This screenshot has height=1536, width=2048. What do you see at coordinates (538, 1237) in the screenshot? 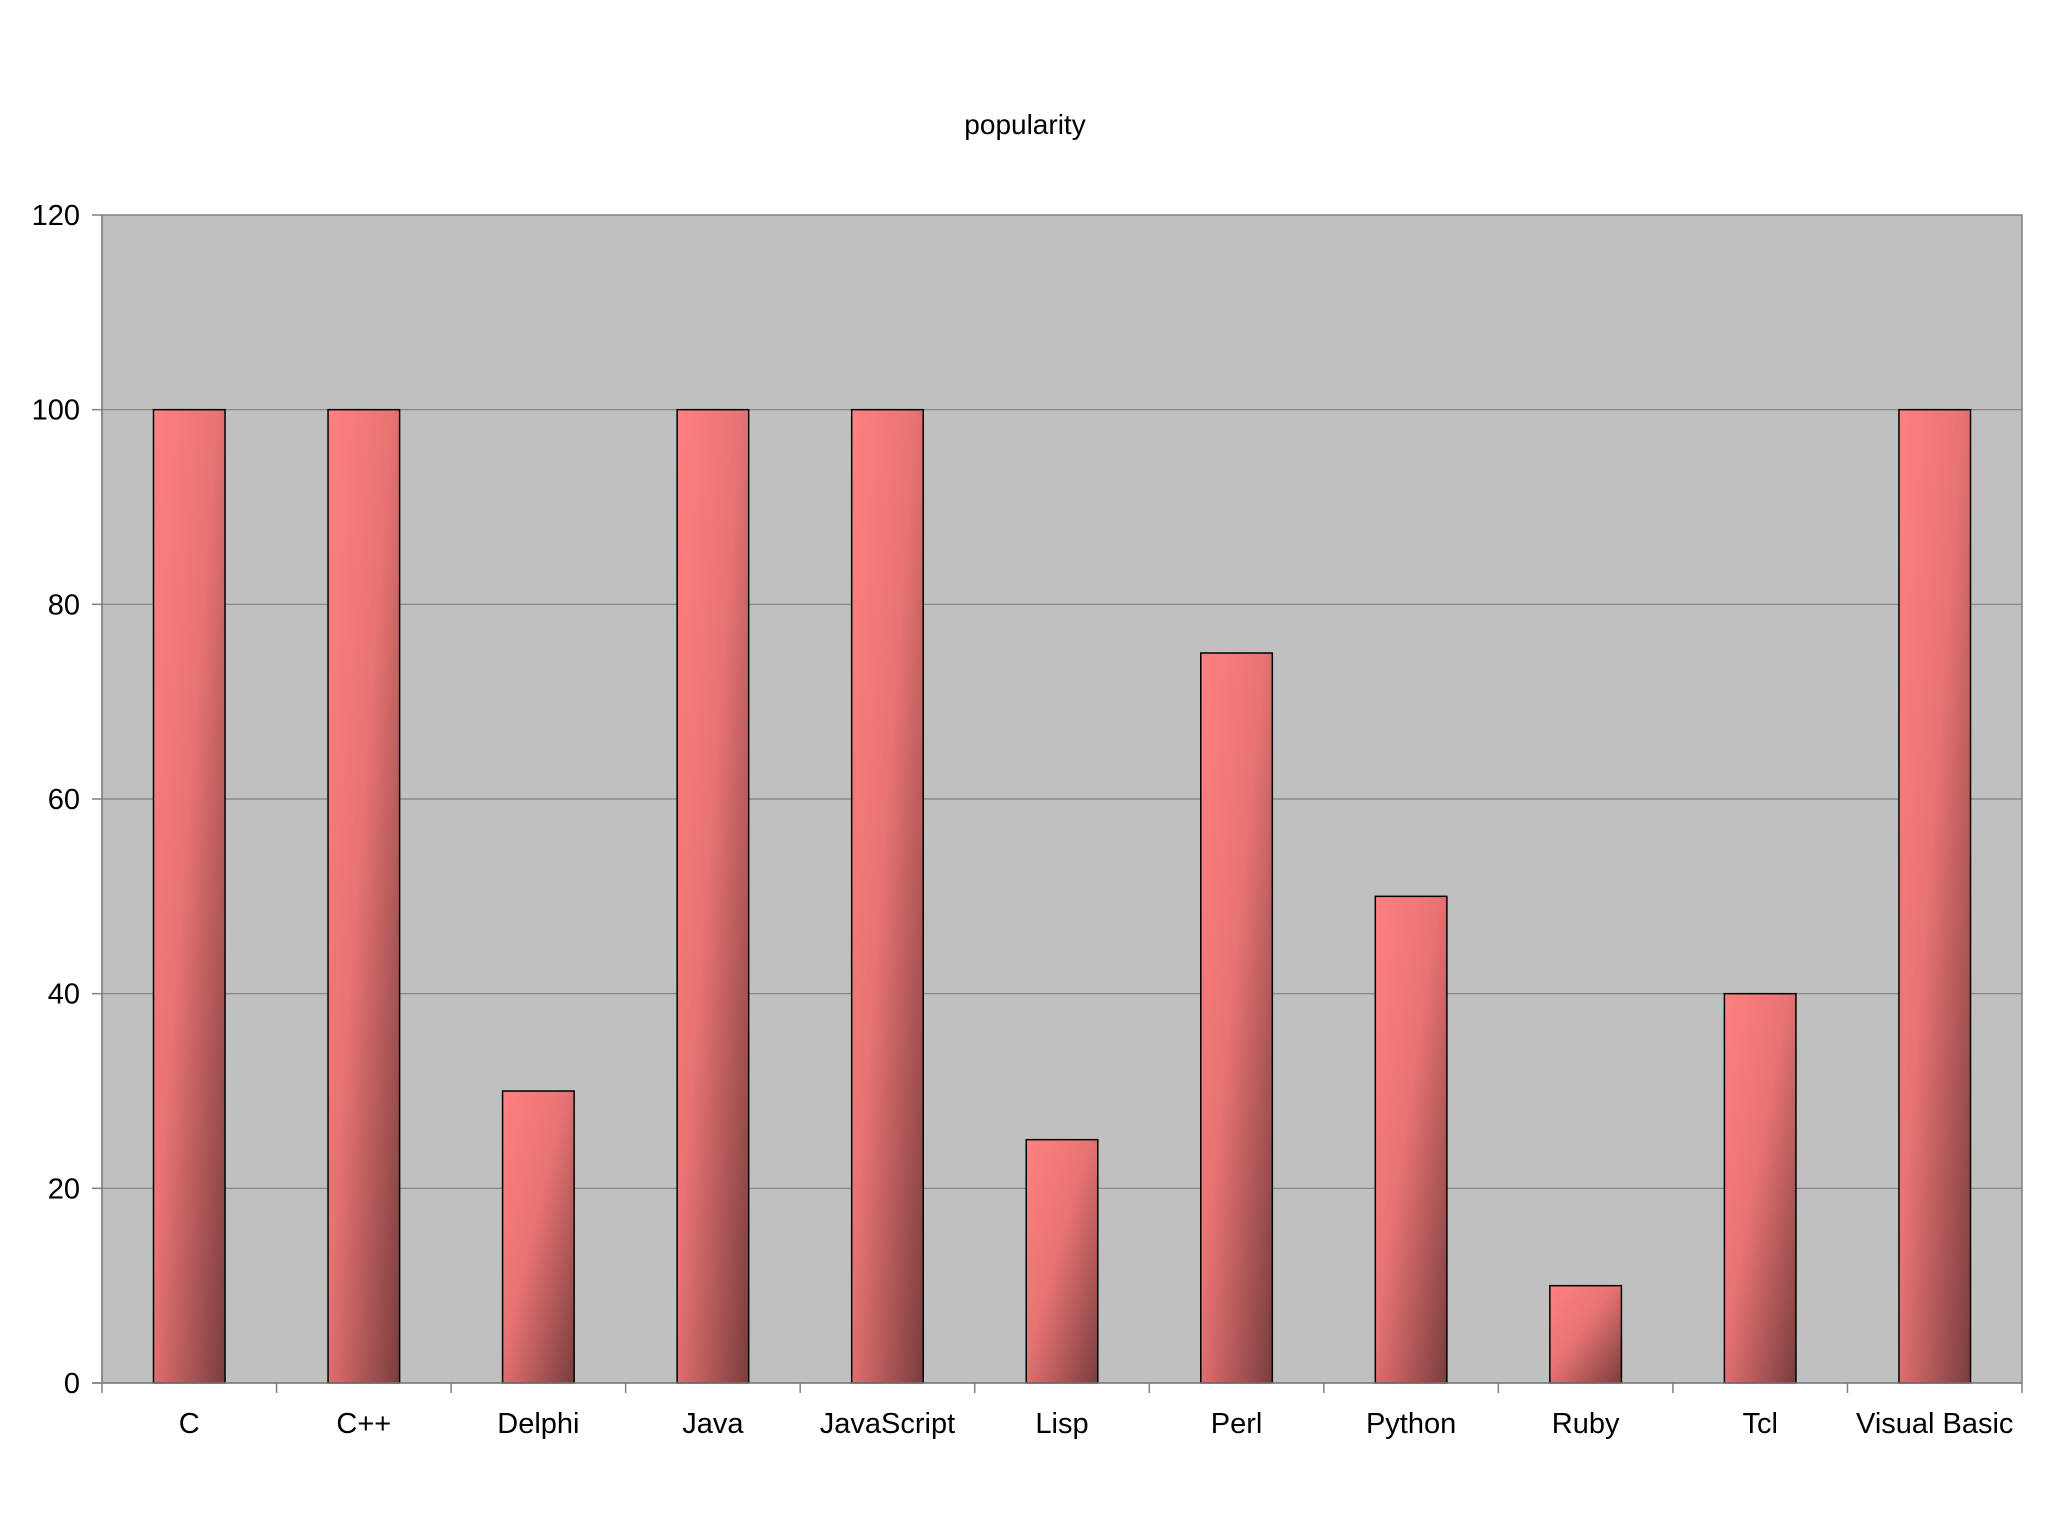
I see `bar-delphi` at bounding box center [538, 1237].